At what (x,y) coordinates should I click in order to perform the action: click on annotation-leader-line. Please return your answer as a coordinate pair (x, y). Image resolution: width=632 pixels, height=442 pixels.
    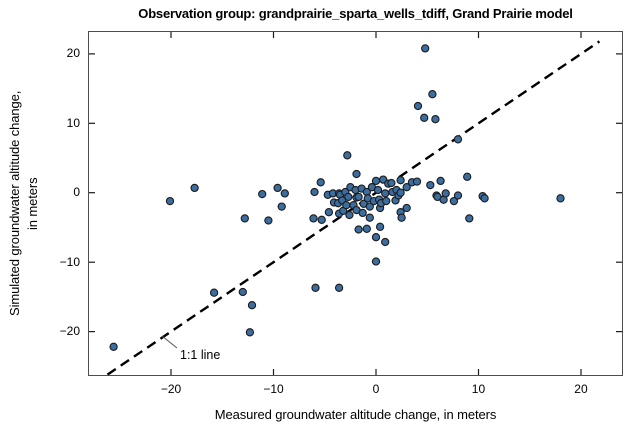
    Looking at the image, I should click on (169, 342).